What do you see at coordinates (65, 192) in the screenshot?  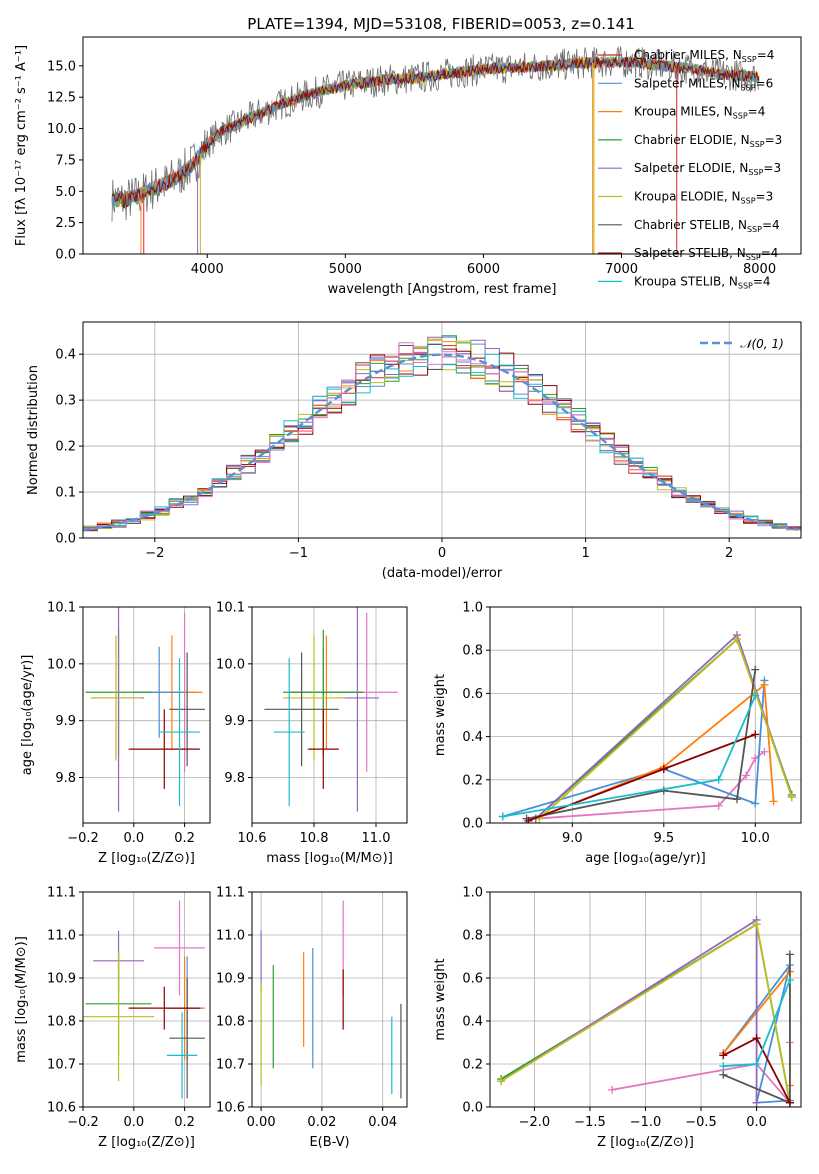 I see `y-tick-label: 5.0` at bounding box center [65, 192].